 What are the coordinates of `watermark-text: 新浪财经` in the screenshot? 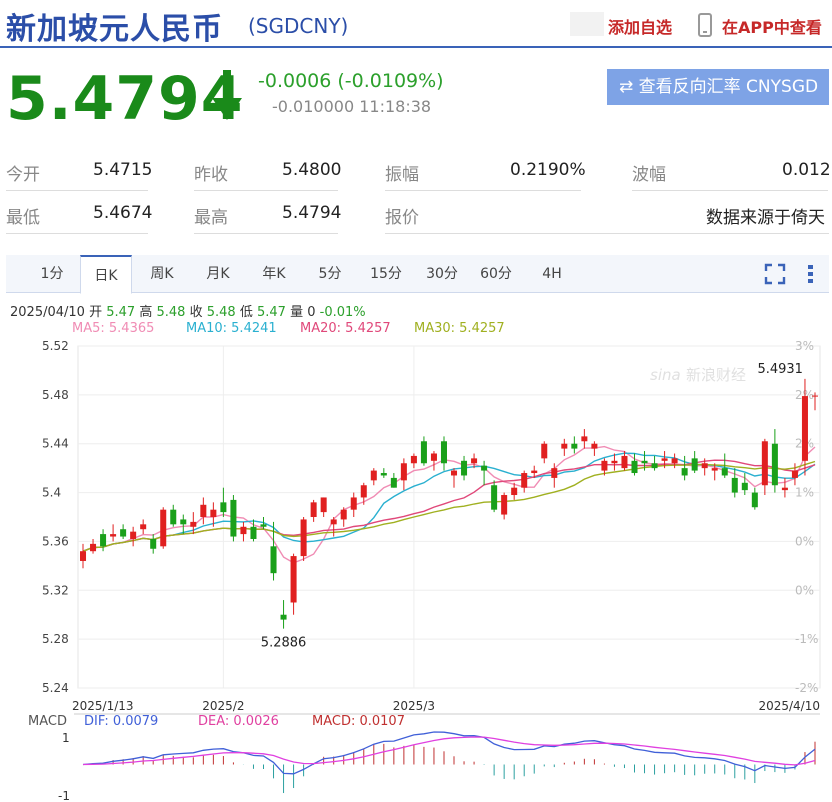 It's located at (716, 375).